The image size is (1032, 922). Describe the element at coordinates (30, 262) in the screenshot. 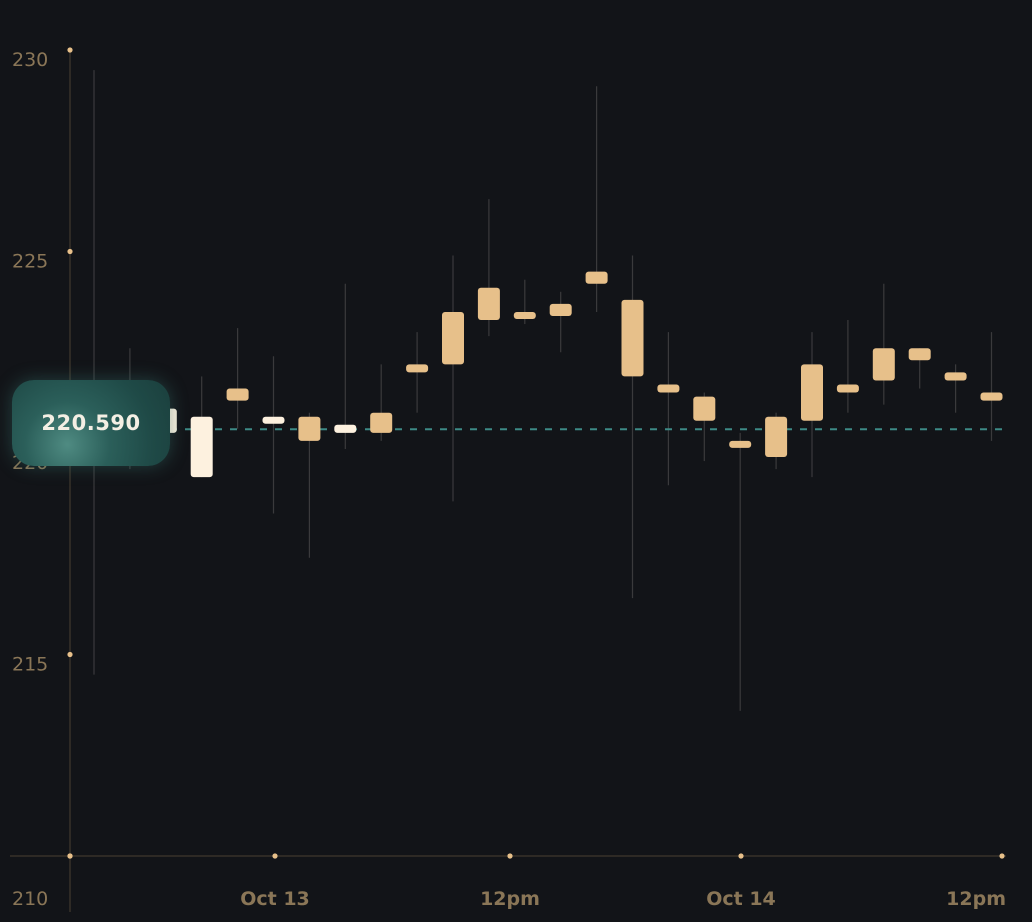

I see `y-tick-label: 225` at that location.